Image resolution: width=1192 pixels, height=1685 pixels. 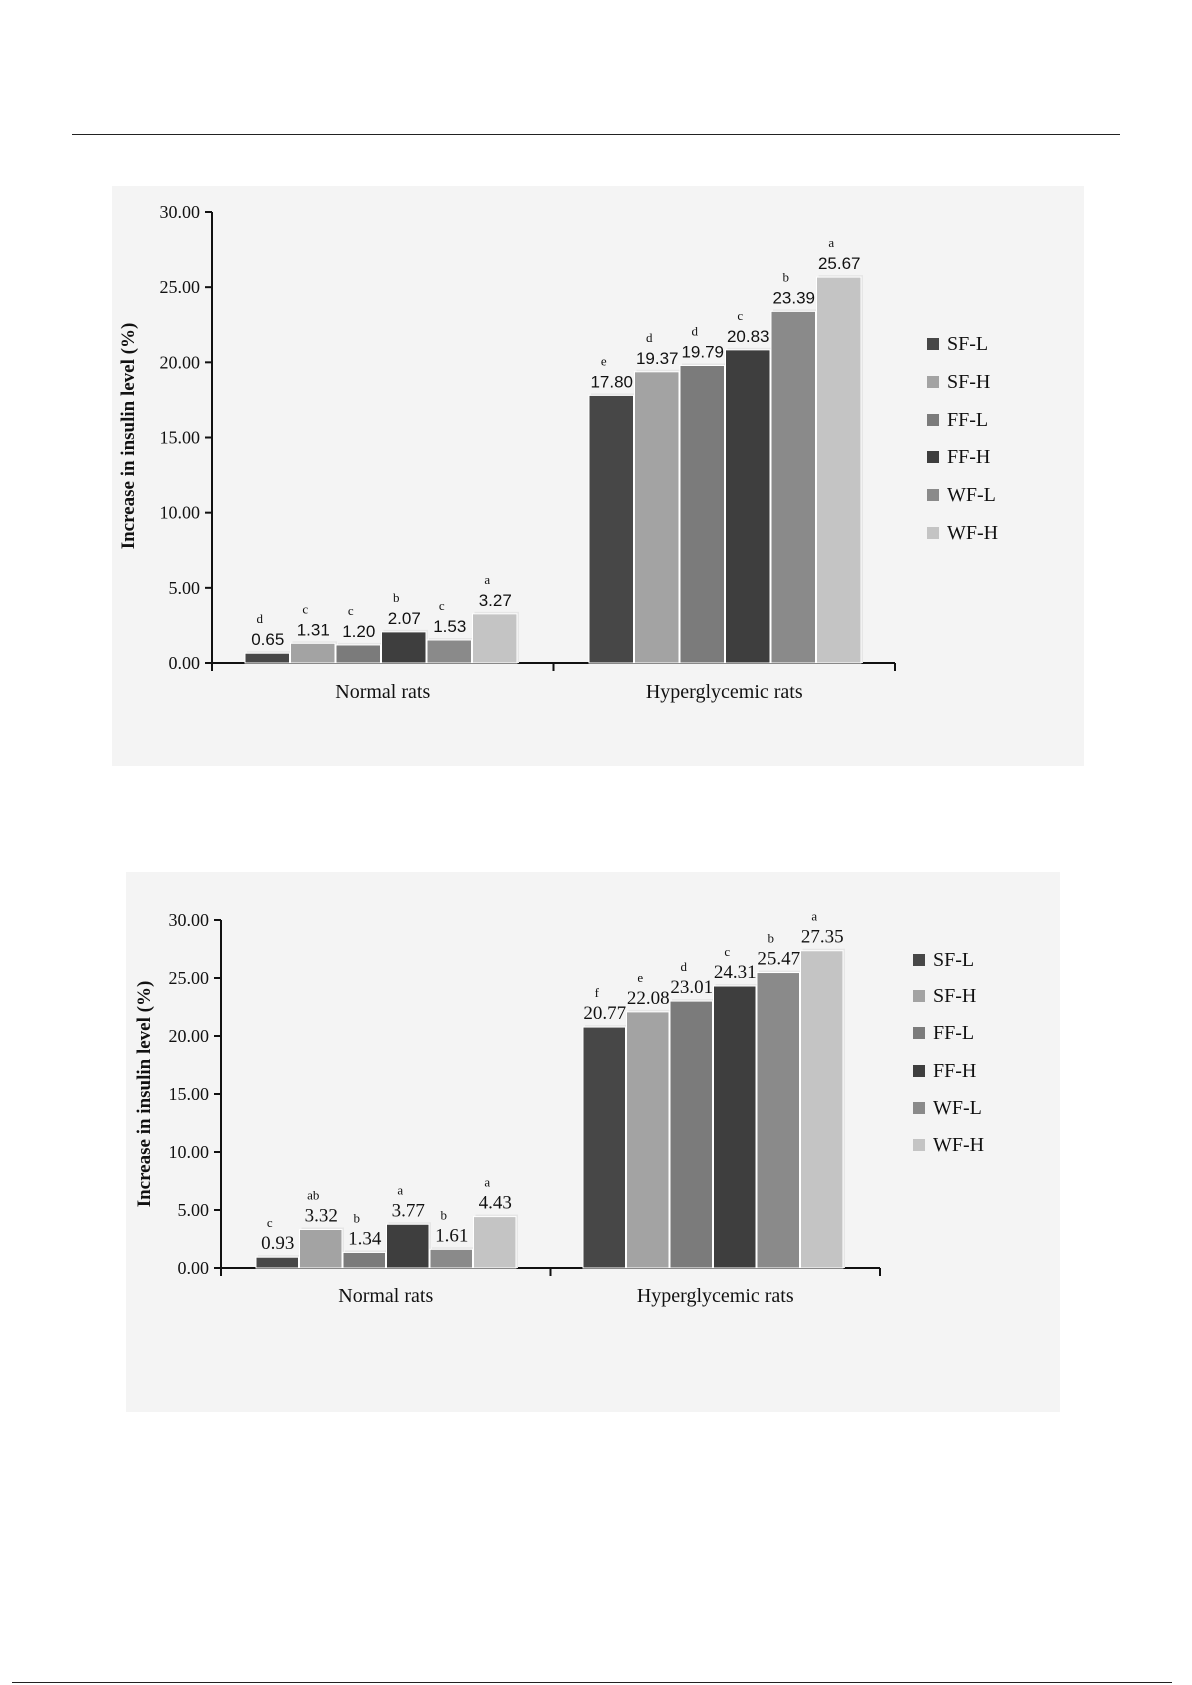 What do you see at coordinates (691, 987) in the screenshot?
I see `chart2-value-label: 23.01` at bounding box center [691, 987].